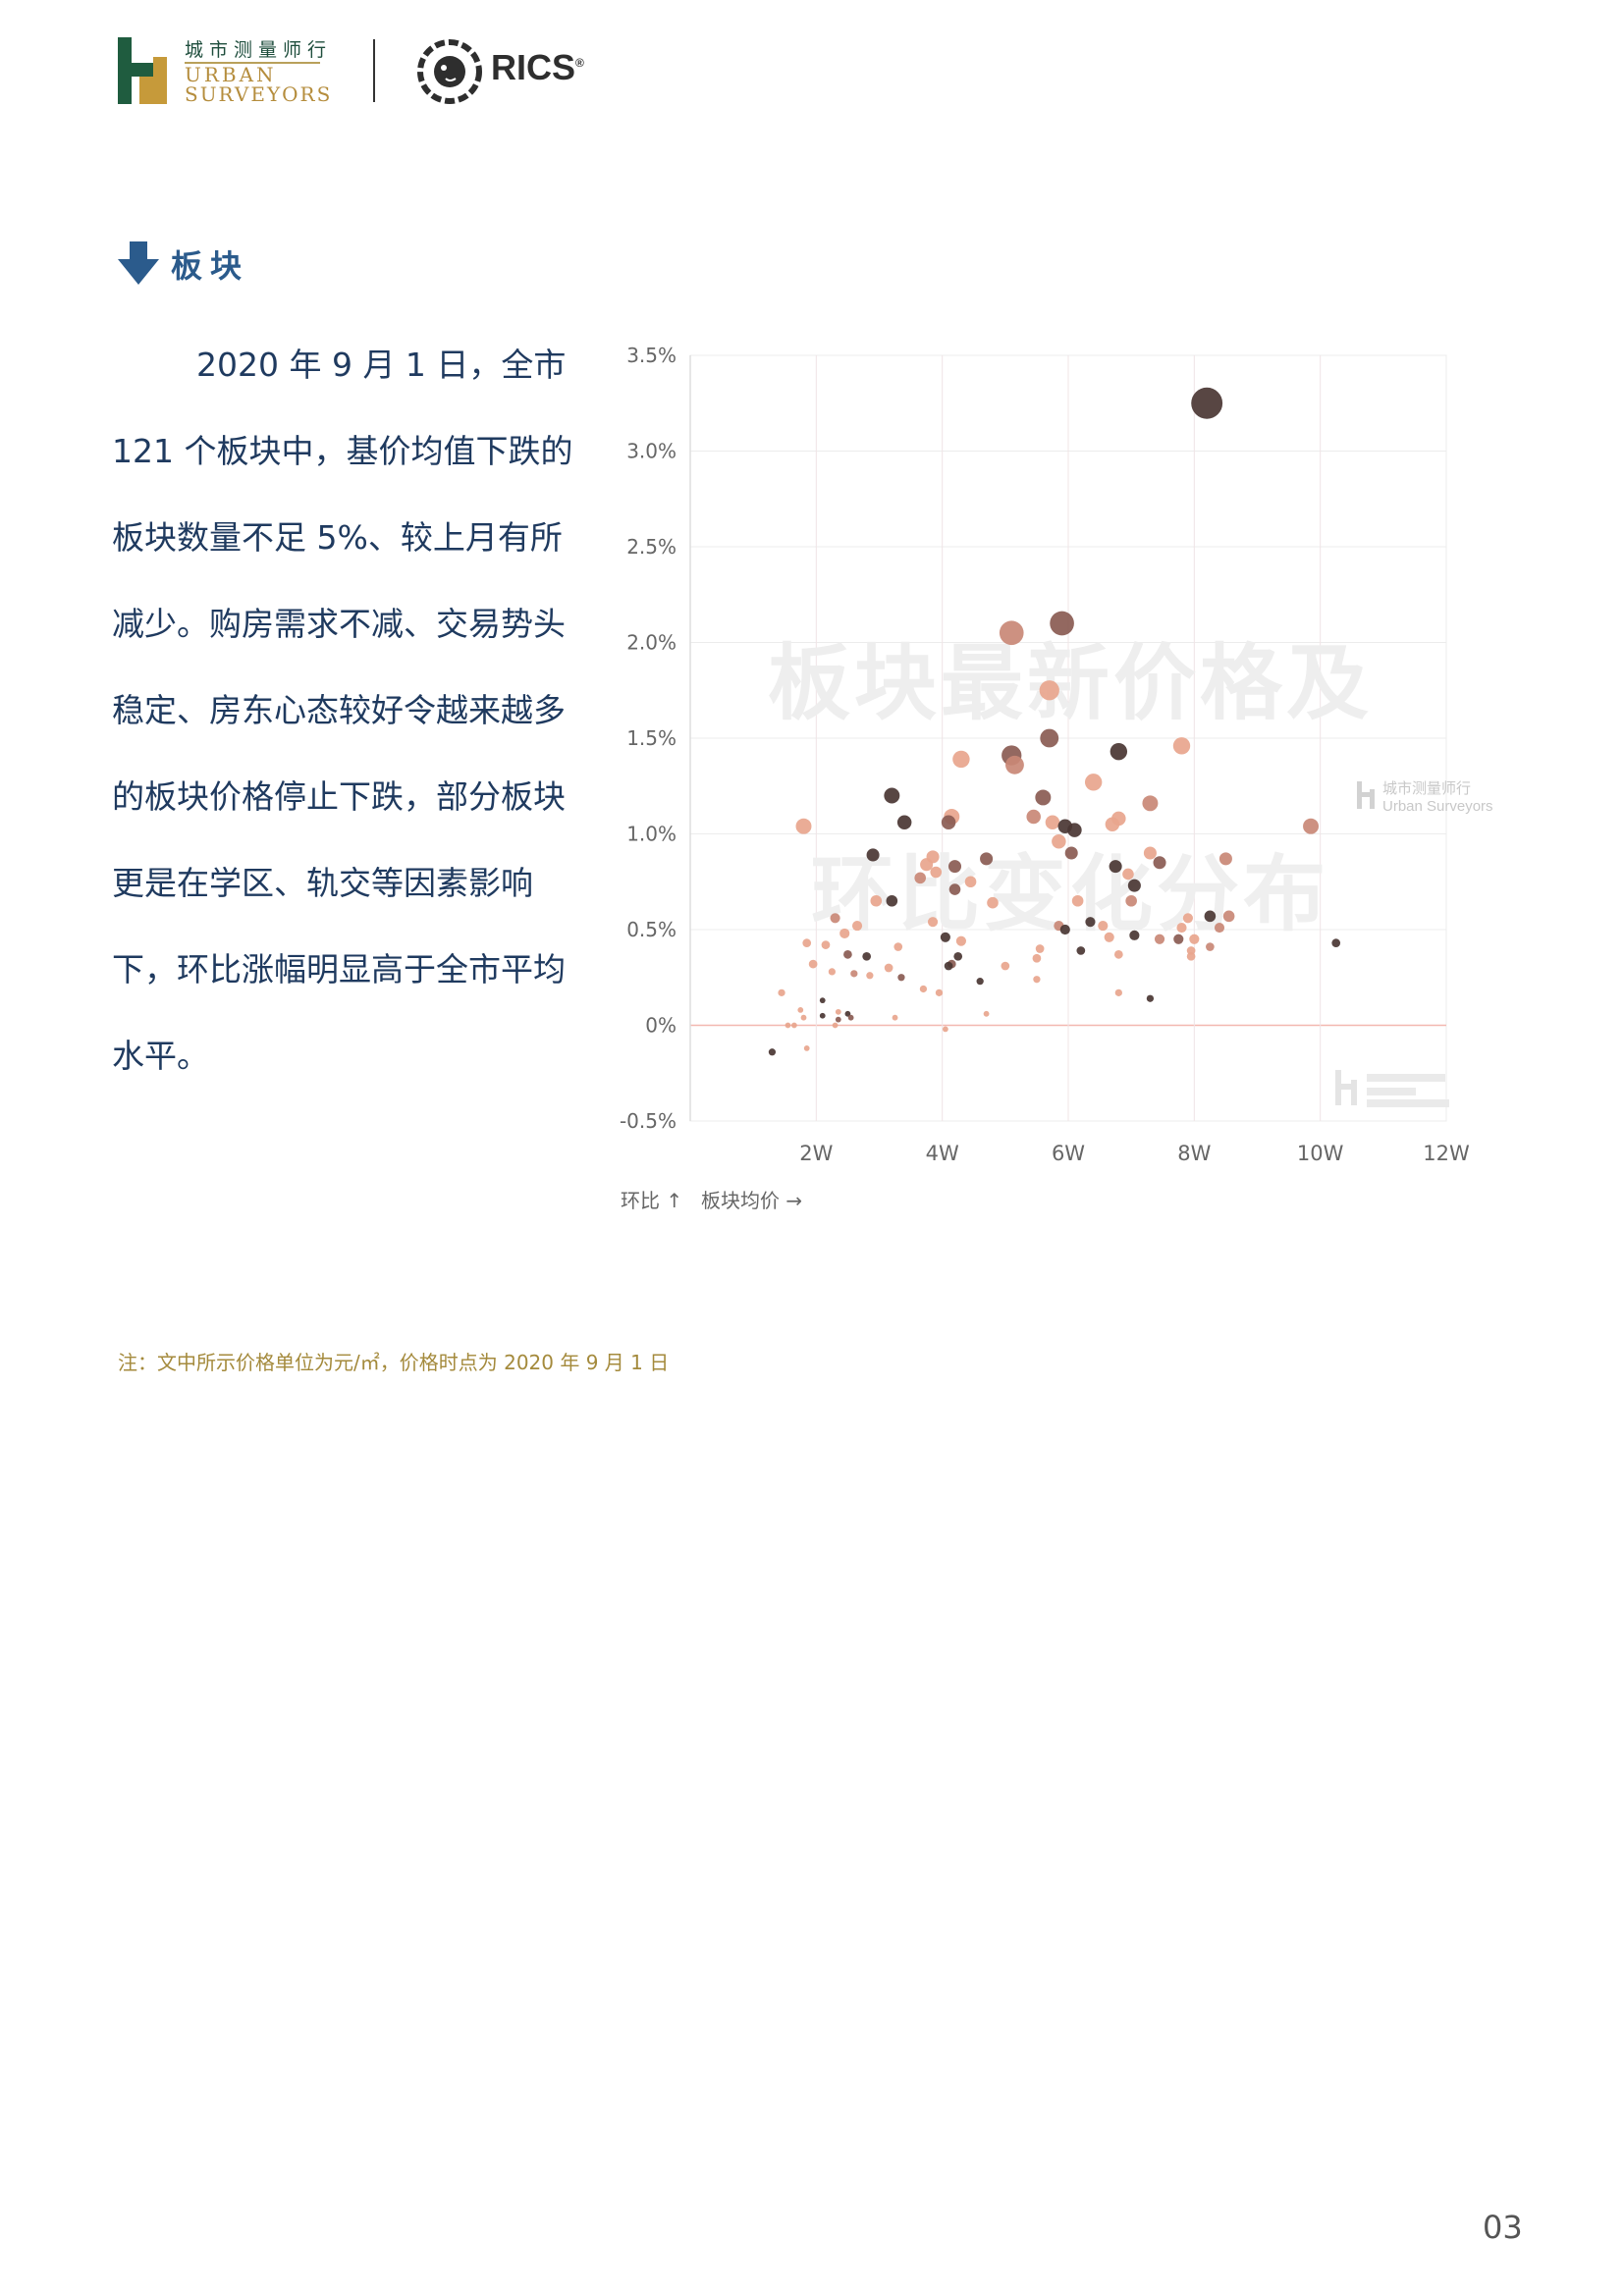 This screenshot has width=1624, height=2296. I want to click on axis-titles: 环比 ↑ 板块均价 →, so click(711, 1200).